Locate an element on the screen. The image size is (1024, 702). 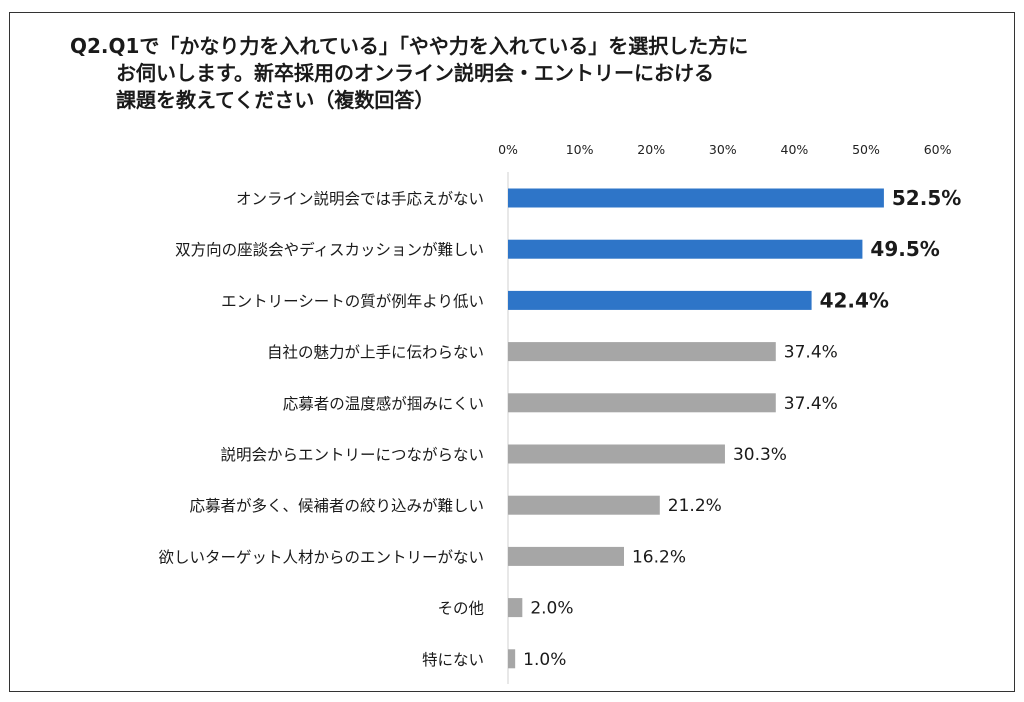
category-label: 応募者が多く、候補者の絞り込みが難しい is located at coordinates (336, 506).